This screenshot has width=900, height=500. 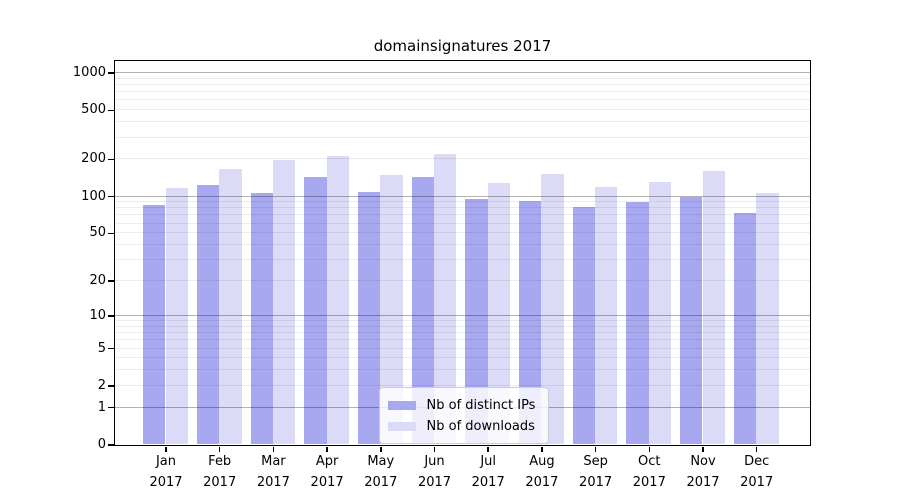 I want to click on legend-label-downloads: Nb of downloads, so click(x=480, y=426).